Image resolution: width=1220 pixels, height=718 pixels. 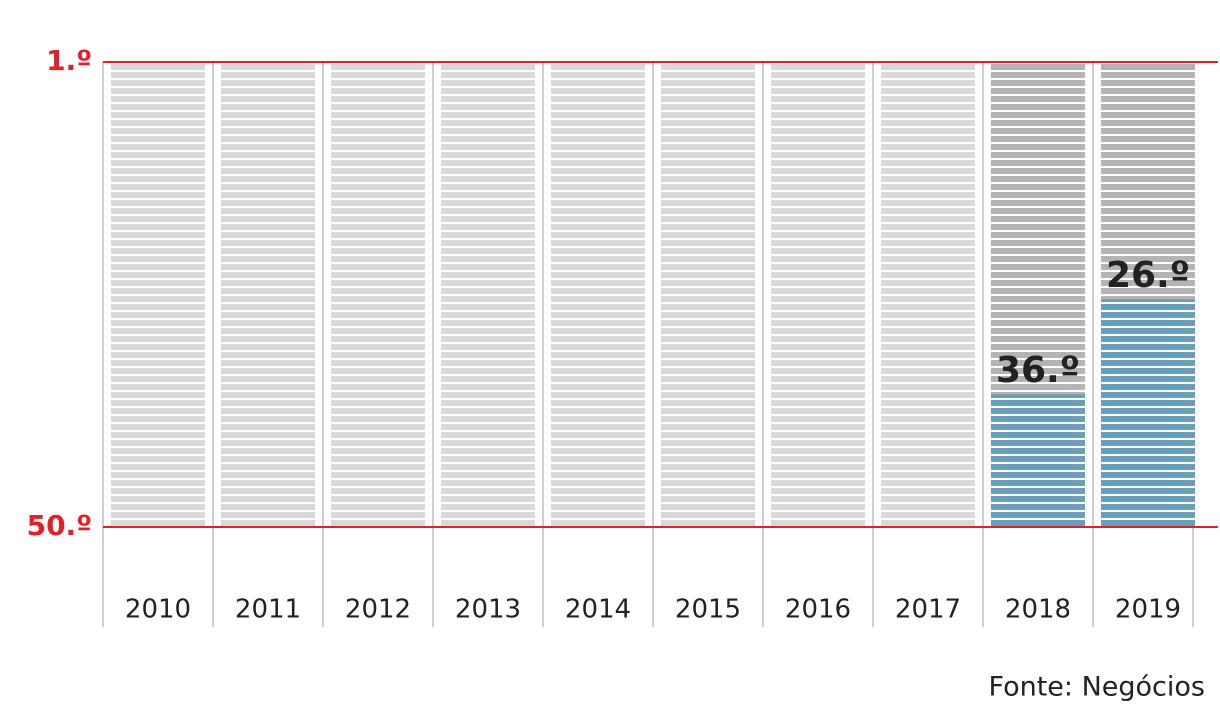 What do you see at coordinates (378, 610) in the screenshot?
I see `x-tick-label: 2012` at bounding box center [378, 610].